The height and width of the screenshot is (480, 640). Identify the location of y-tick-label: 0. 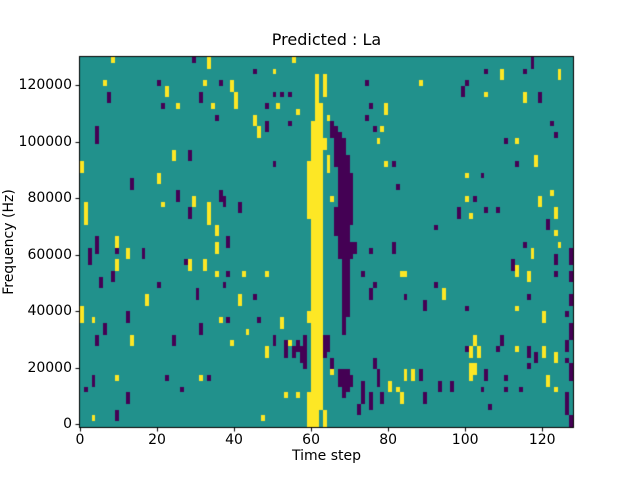
(67, 424).